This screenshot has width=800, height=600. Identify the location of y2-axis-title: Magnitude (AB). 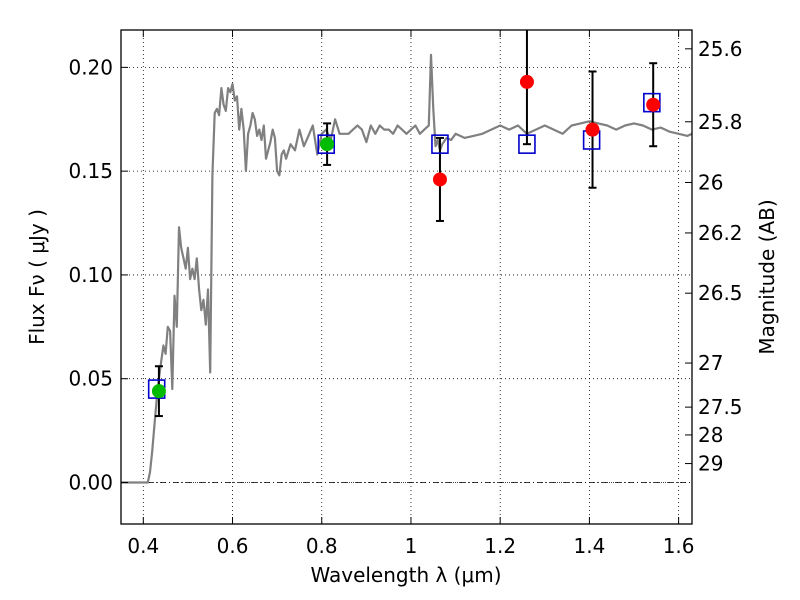
(767, 276).